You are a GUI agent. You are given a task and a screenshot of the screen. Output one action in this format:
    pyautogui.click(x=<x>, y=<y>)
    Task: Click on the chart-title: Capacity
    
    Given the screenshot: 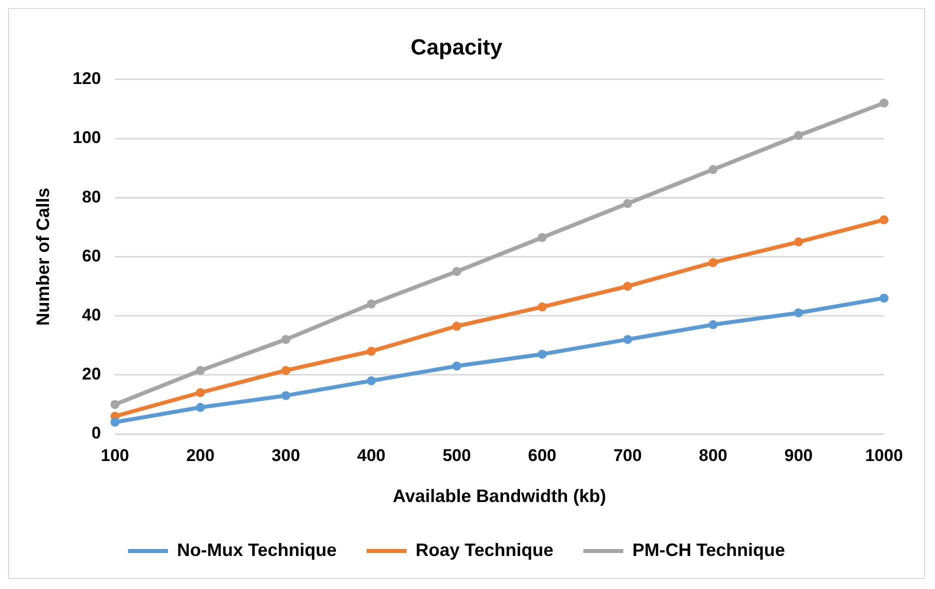 What is the action you would take?
    pyautogui.click(x=457, y=47)
    